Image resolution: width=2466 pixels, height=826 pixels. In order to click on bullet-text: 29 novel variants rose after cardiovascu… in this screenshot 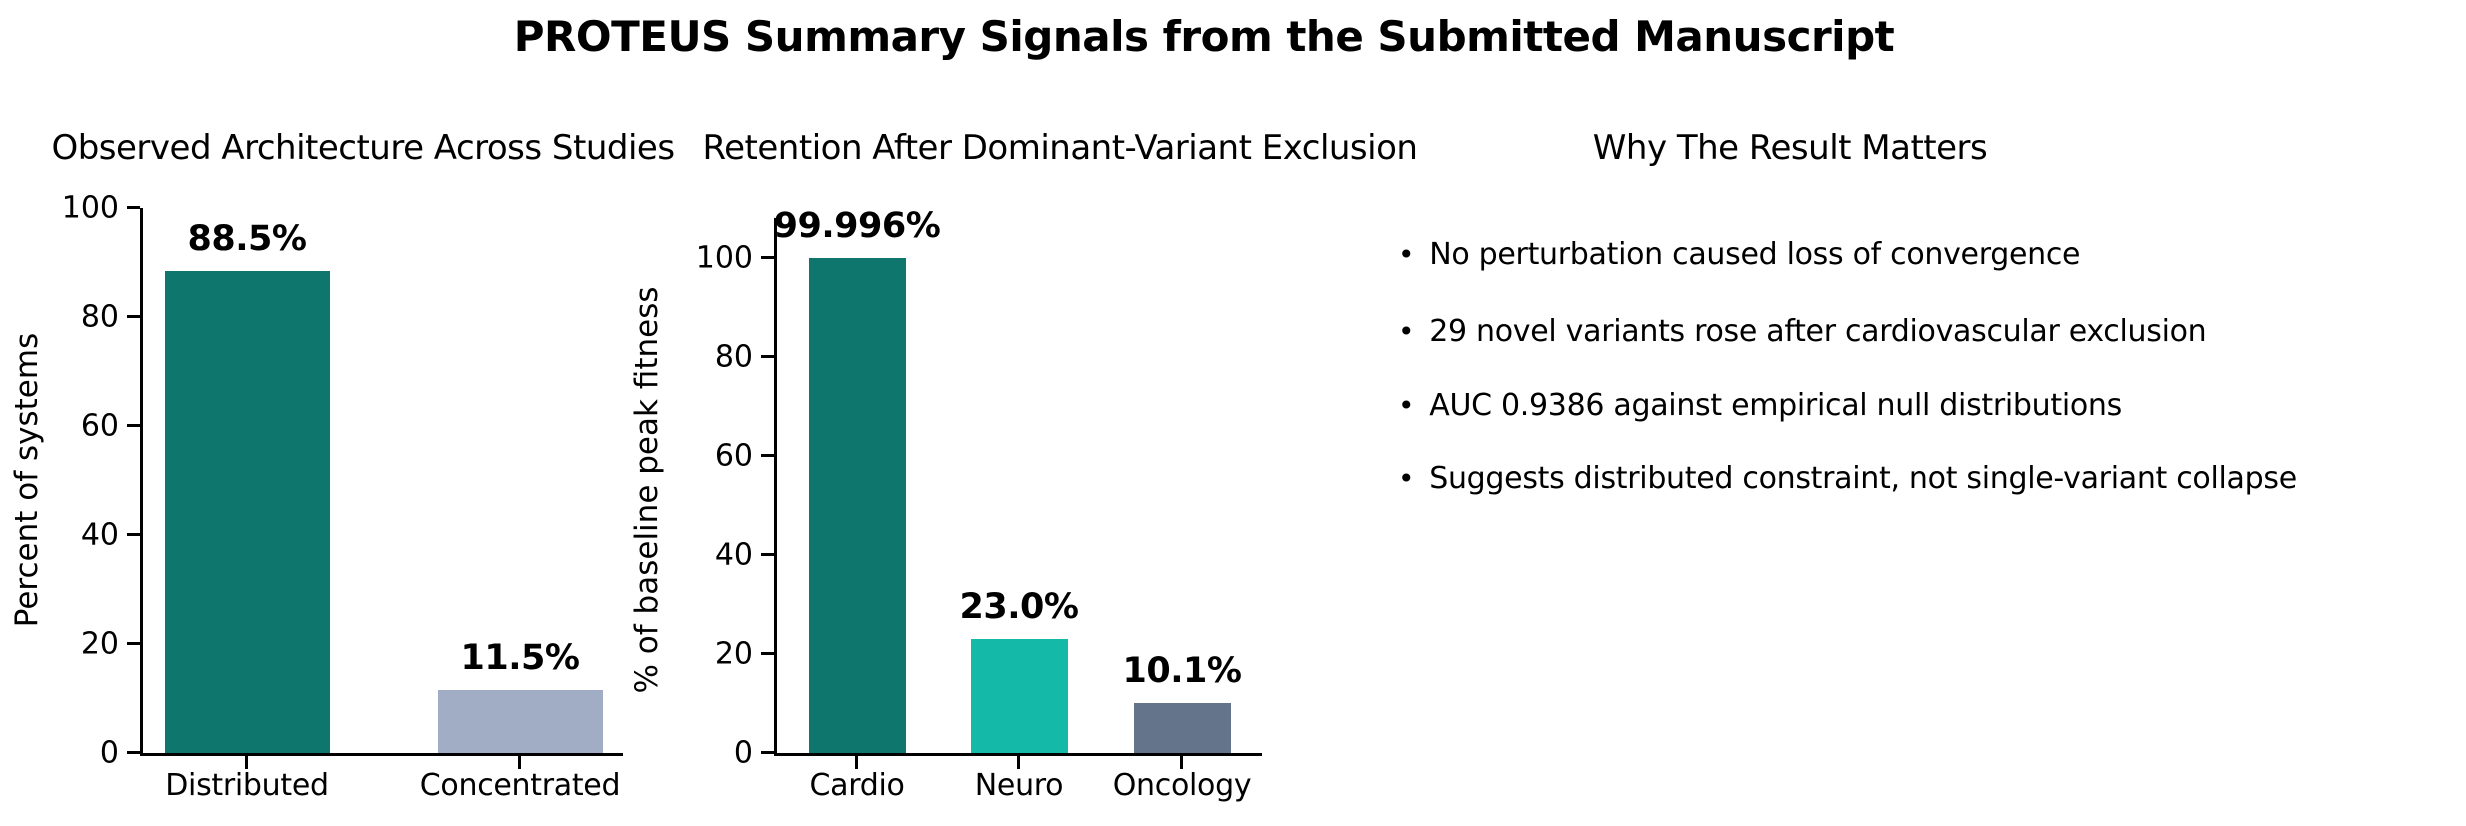, I will do `click(1818, 331)`.